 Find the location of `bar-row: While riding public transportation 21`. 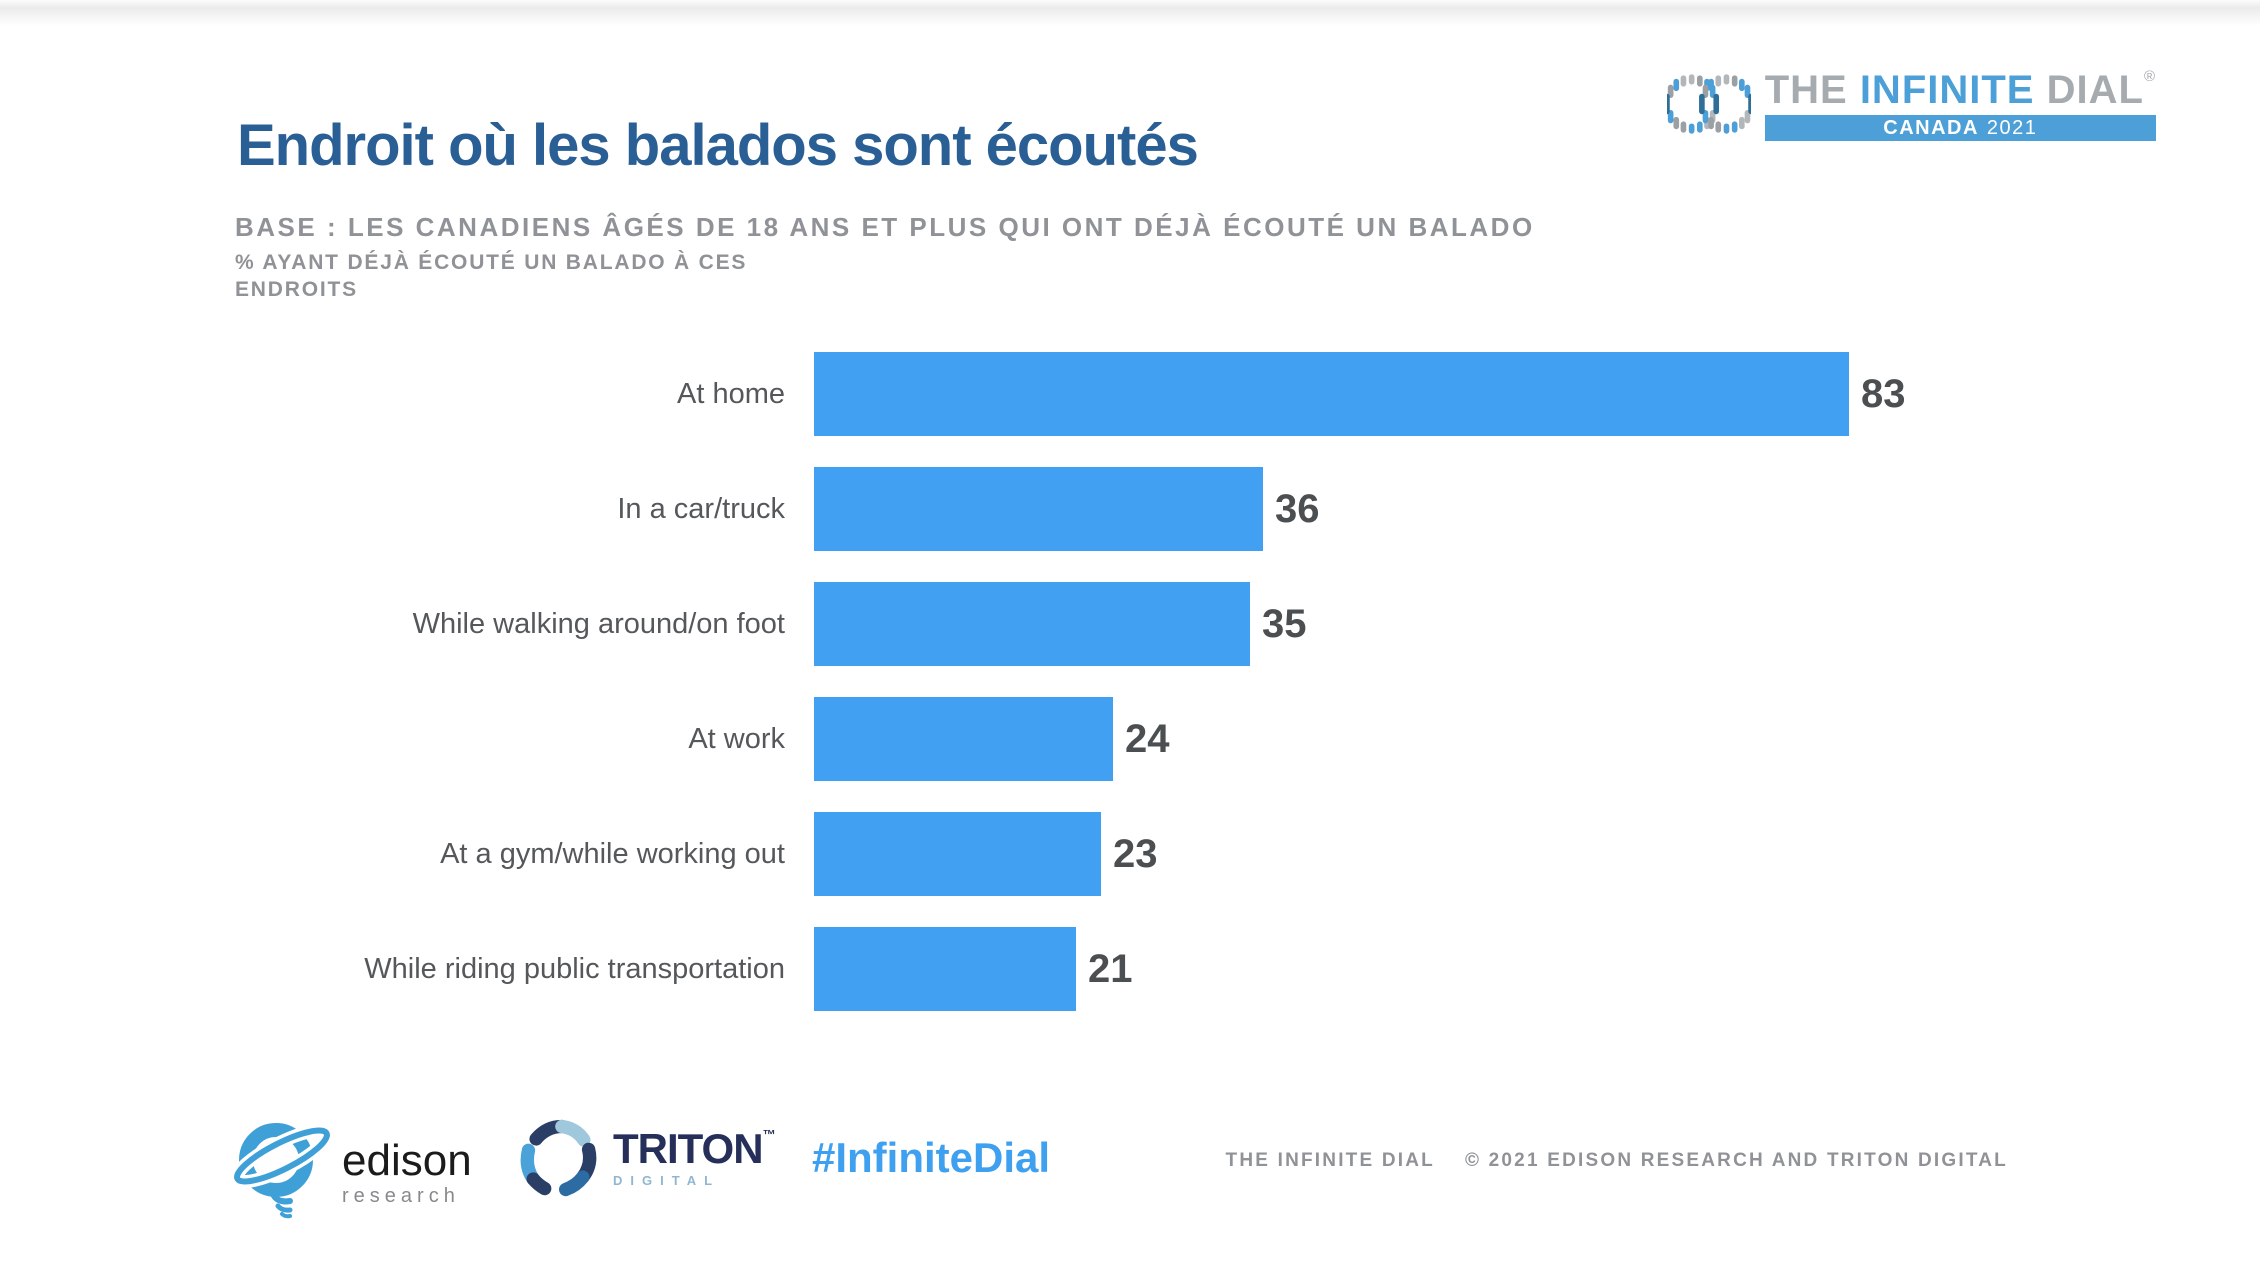

bar-row: While riding public transportation 21 is located at coordinates (1130, 969).